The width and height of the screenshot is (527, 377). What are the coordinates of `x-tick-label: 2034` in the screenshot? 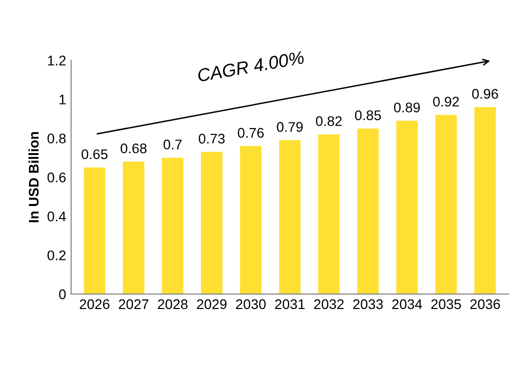 It's located at (407, 304).